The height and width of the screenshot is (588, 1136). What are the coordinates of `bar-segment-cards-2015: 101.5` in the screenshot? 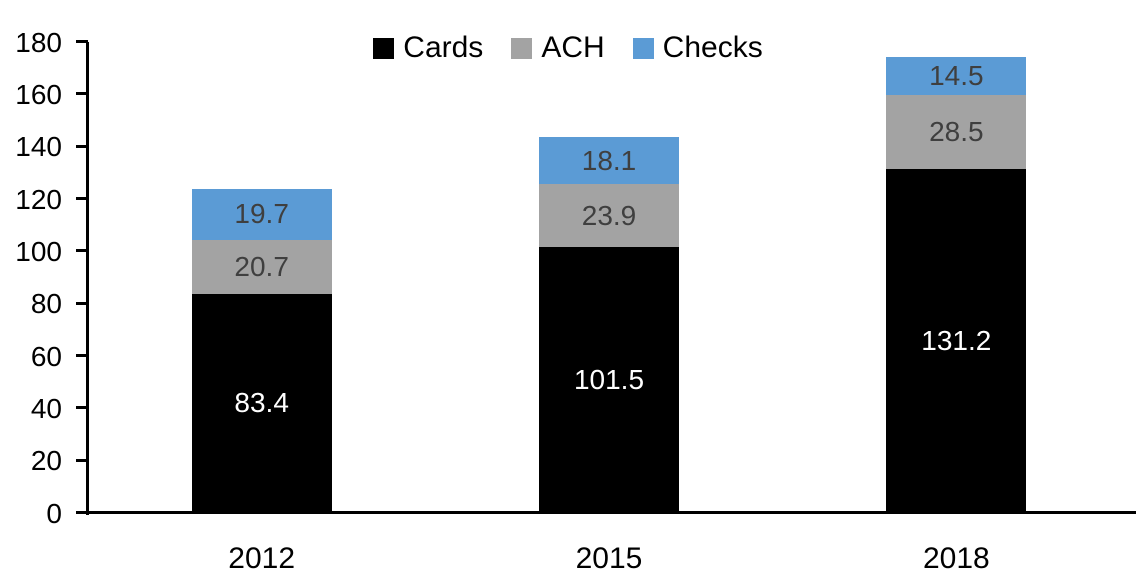 It's located at (609, 379).